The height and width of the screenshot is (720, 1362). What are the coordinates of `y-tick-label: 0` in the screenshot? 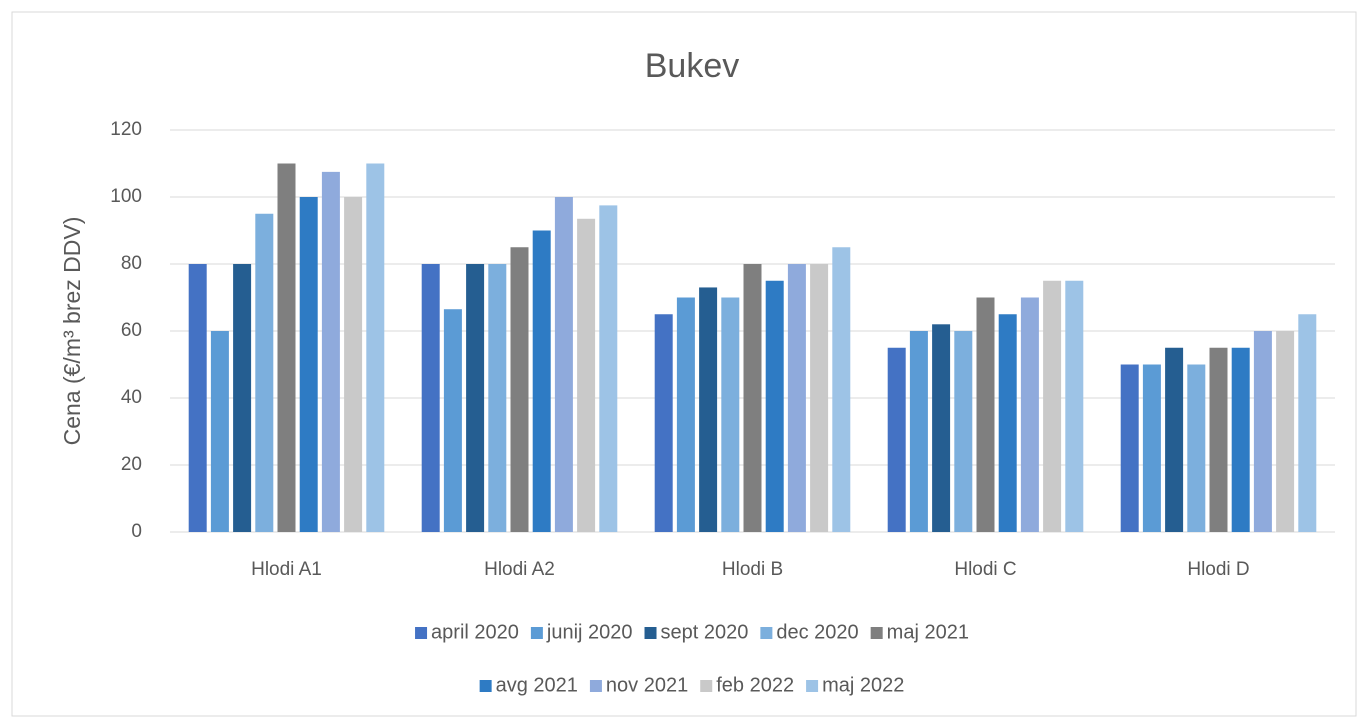 It's located at (136, 531).